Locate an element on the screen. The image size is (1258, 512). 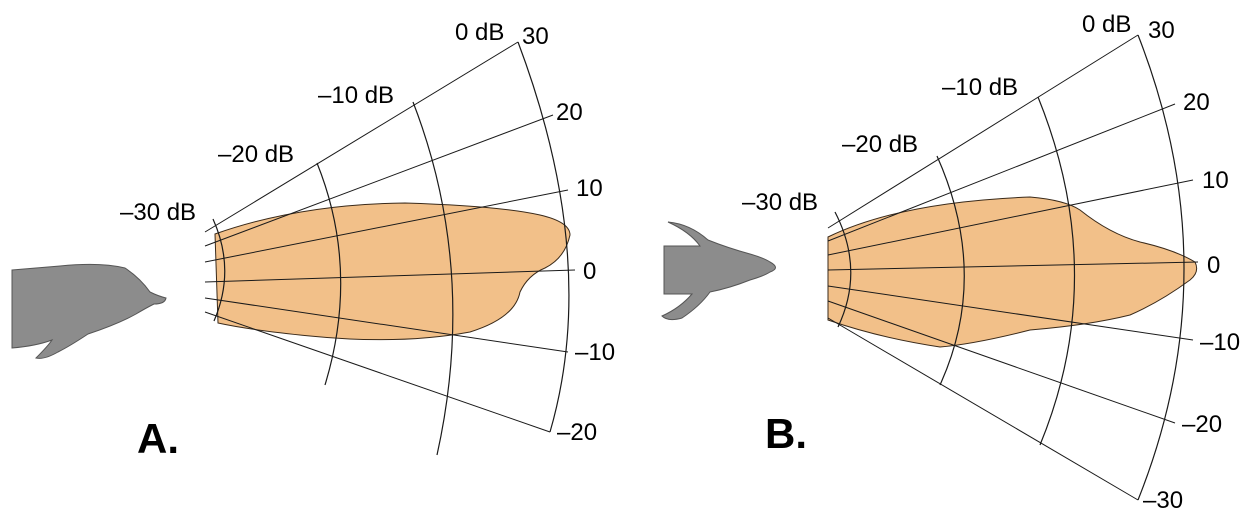
beam-pattern-area-b is located at coordinates (1012, 272).